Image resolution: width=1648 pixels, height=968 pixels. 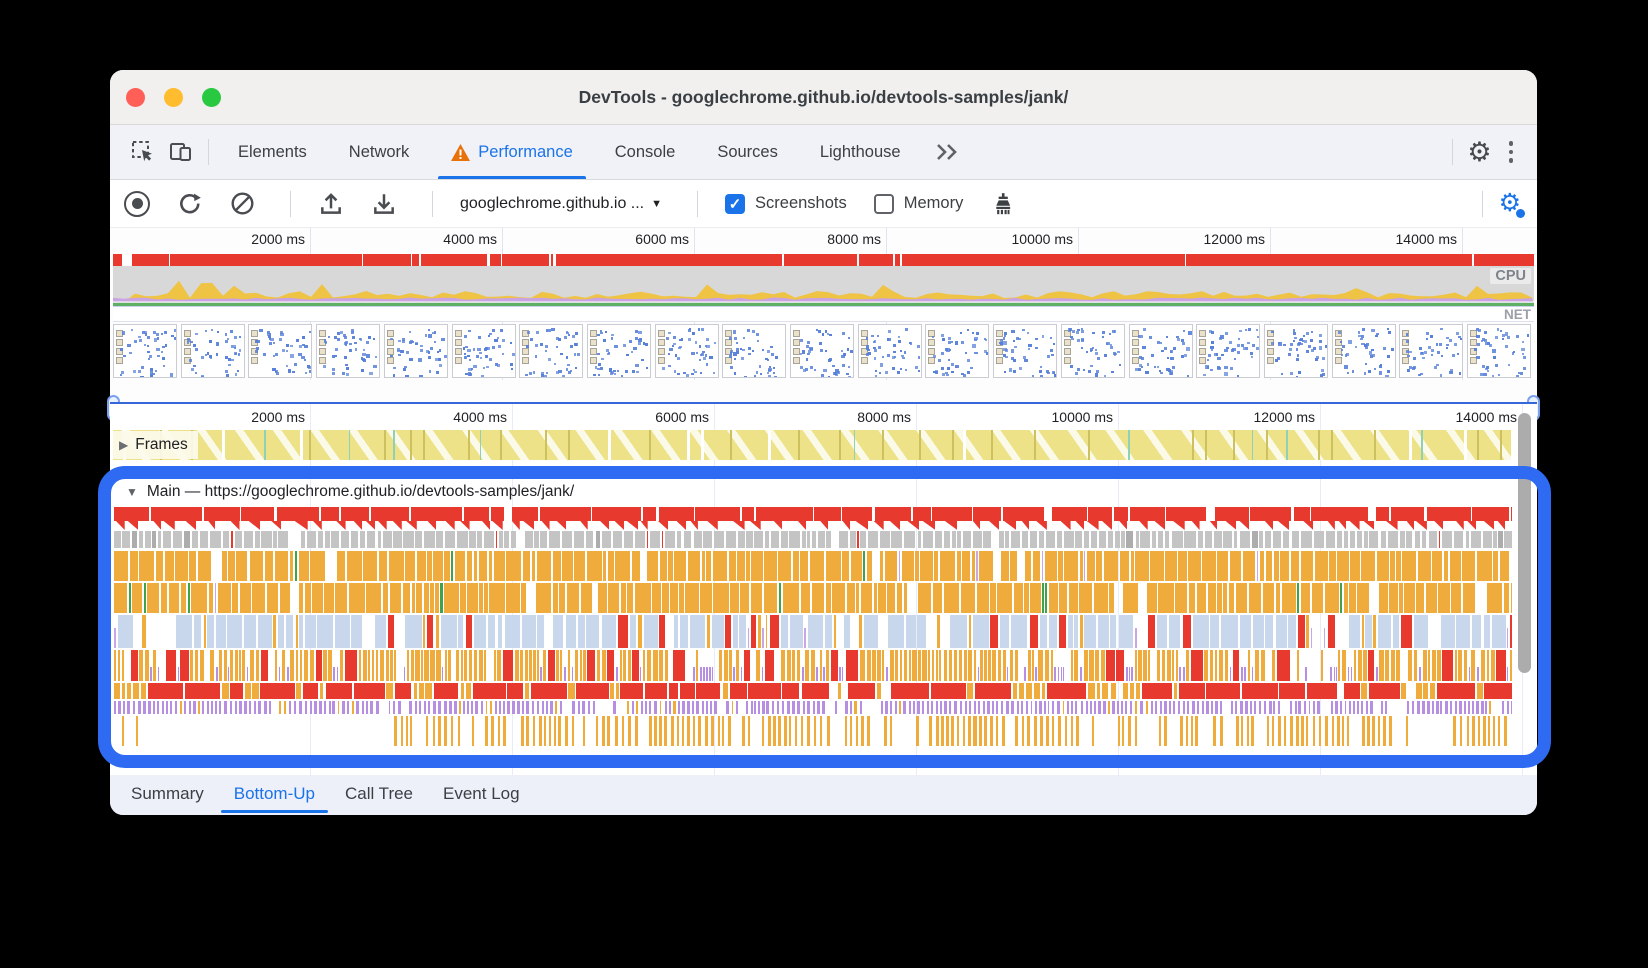 What do you see at coordinates (860, 152) in the screenshot?
I see `tab-lighthouse: Lighthouse` at bounding box center [860, 152].